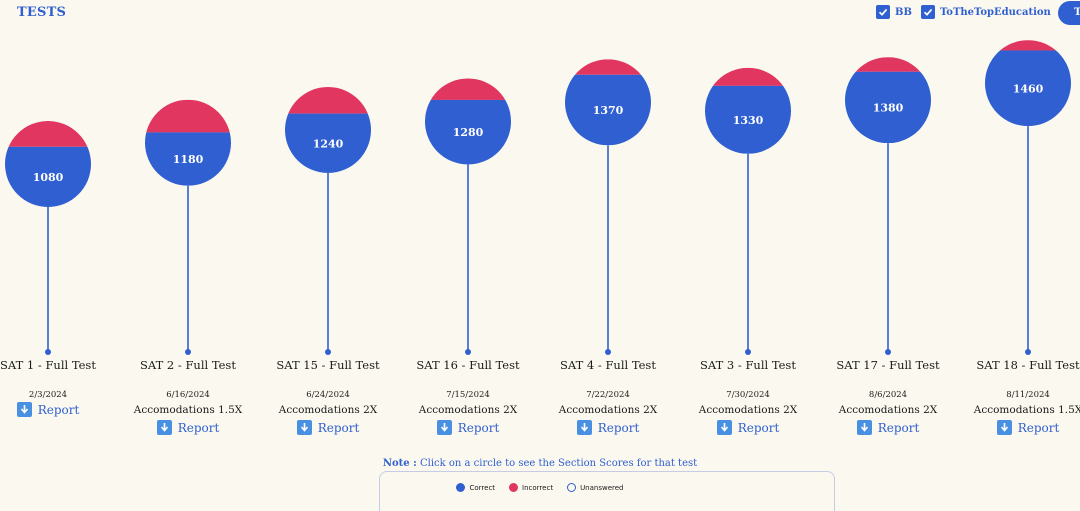 Image resolution: width=1080 pixels, height=511 pixels. Describe the element at coordinates (48, 177) in the screenshot. I see `score-label: 1080` at that location.